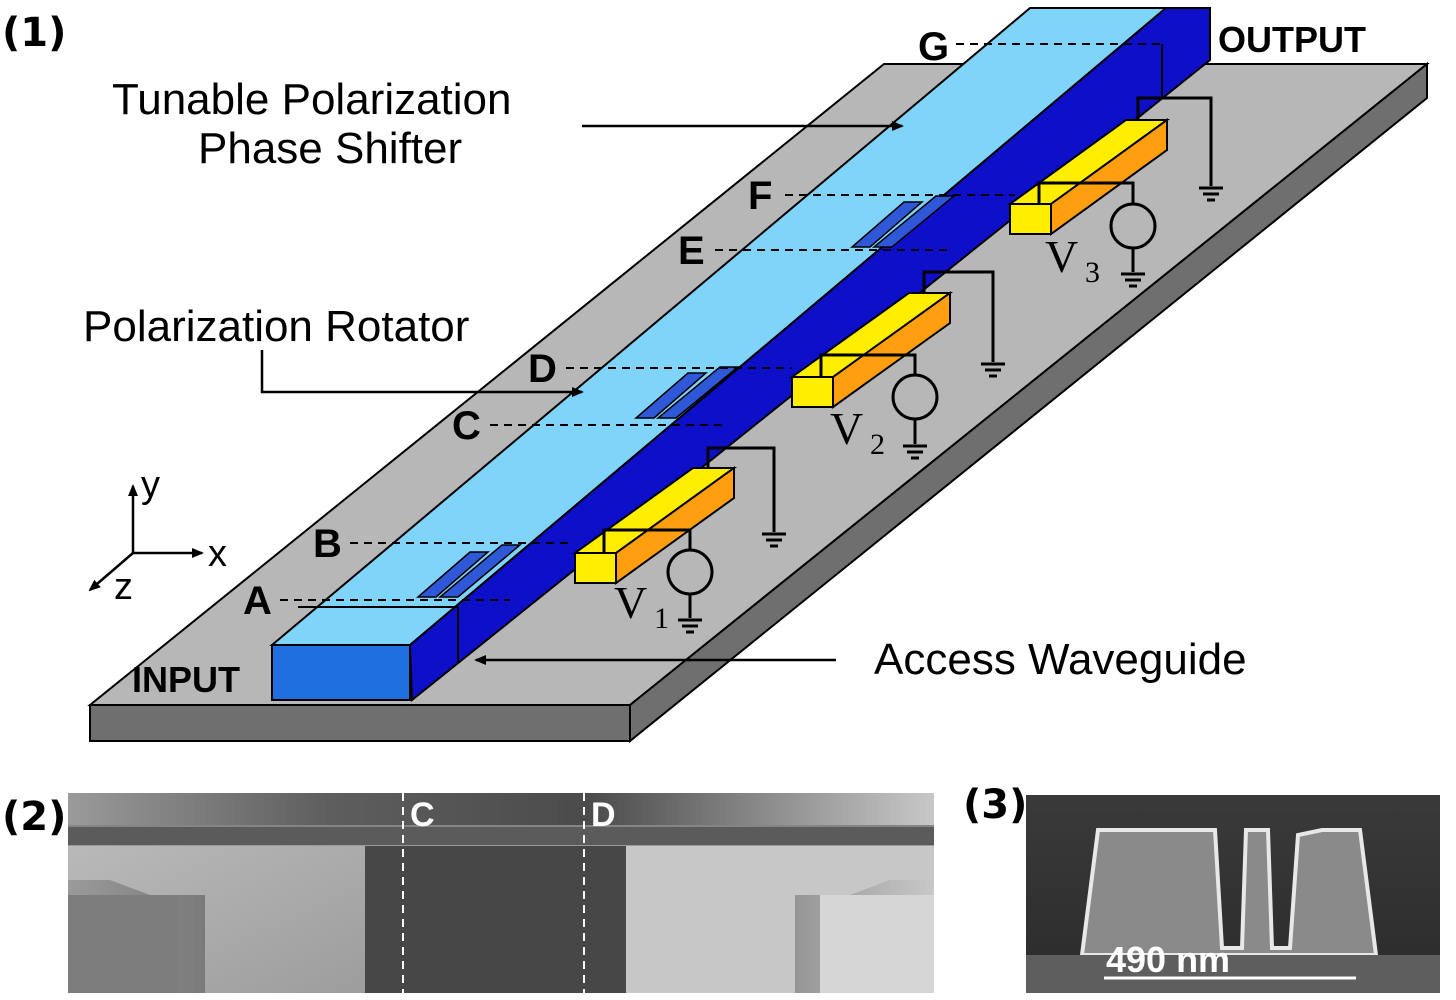  Describe the element at coordinates (1174, 141) in the screenshot. I see `wire-electrode-3-ground` at that location.